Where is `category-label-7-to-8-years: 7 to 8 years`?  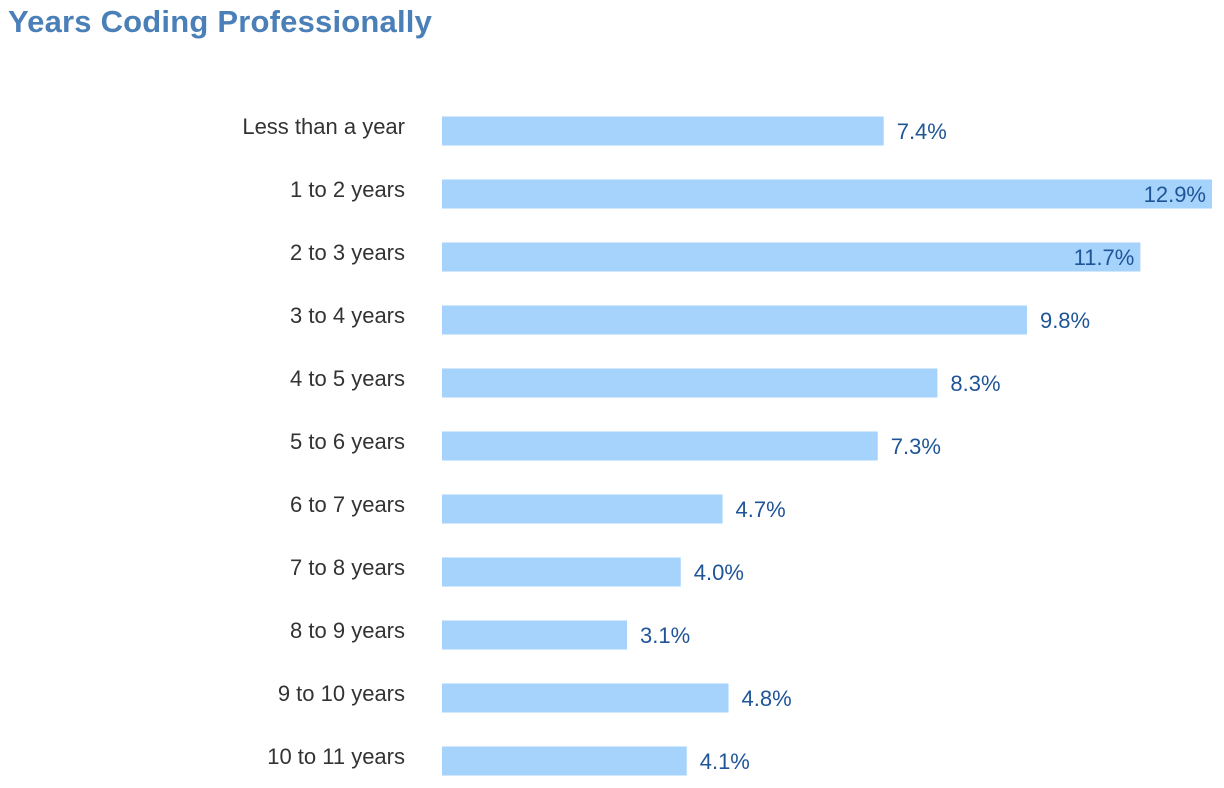
category-label-7-to-8-years: 7 to 8 years is located at coordinates (347, 567).